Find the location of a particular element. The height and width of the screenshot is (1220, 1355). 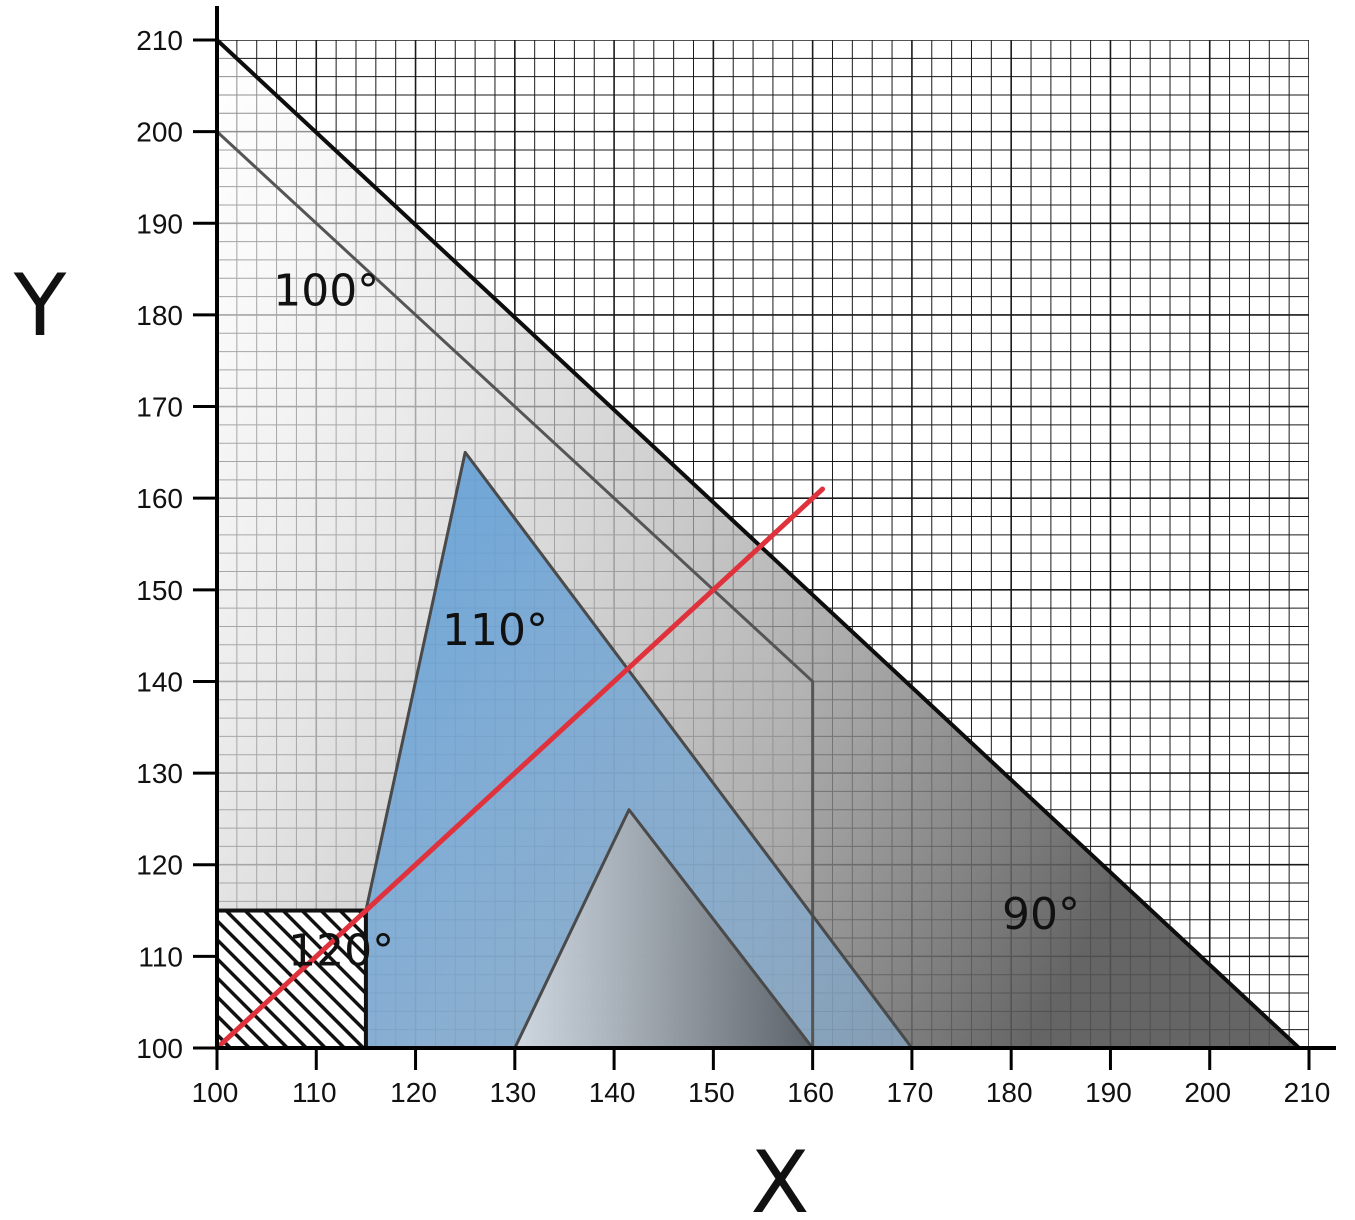

region-120-label: 120° is located at coordinates (341, 951).